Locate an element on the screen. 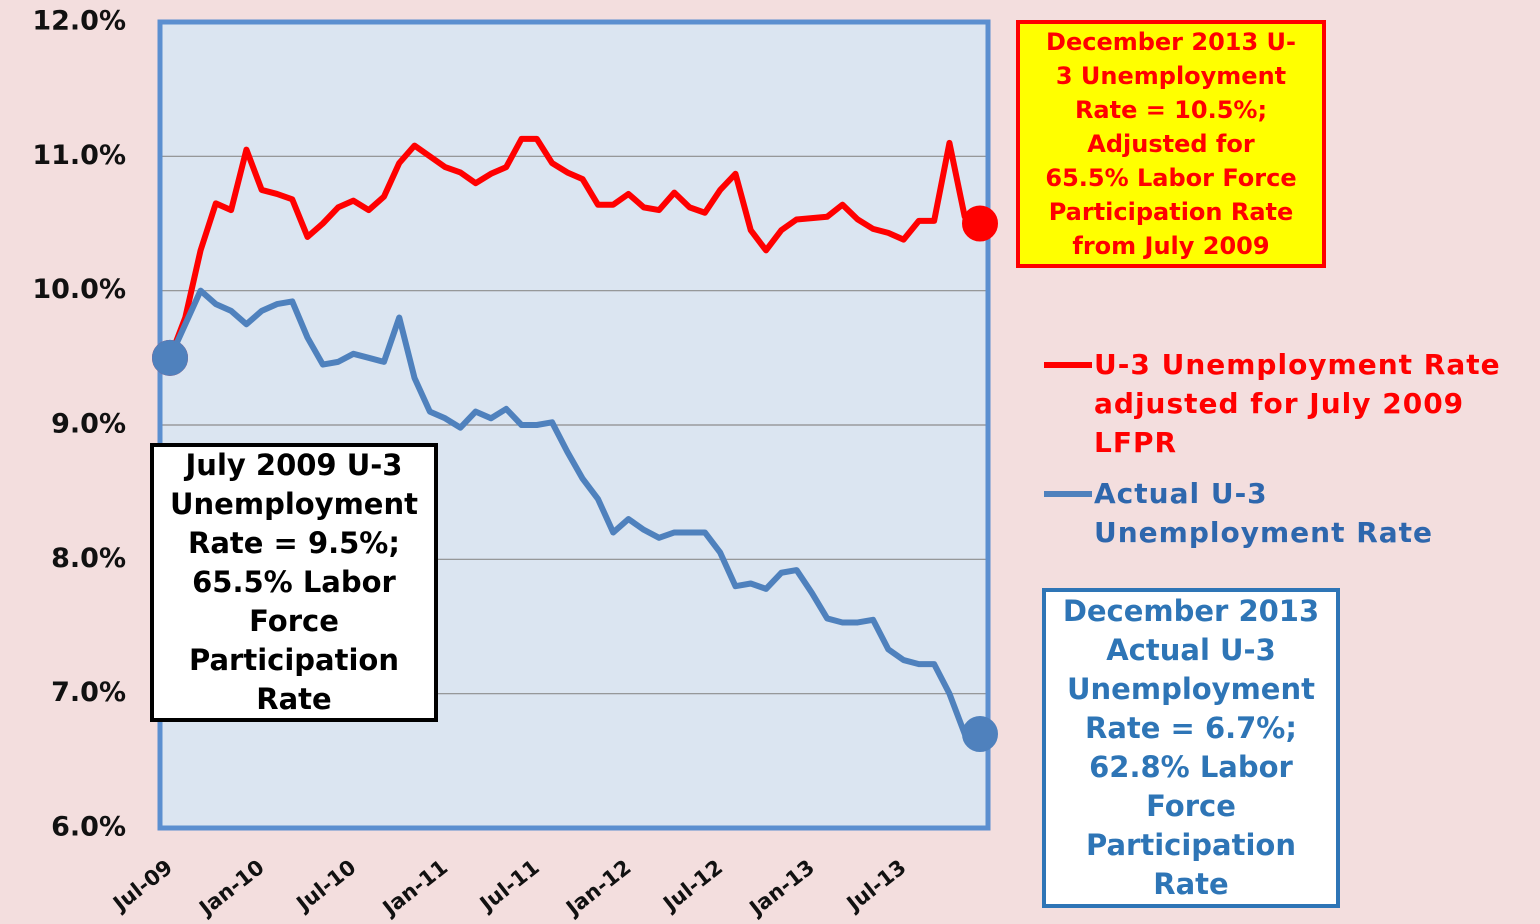  annotation-line: December 2013 U- is located at coordinates (1171, 42).